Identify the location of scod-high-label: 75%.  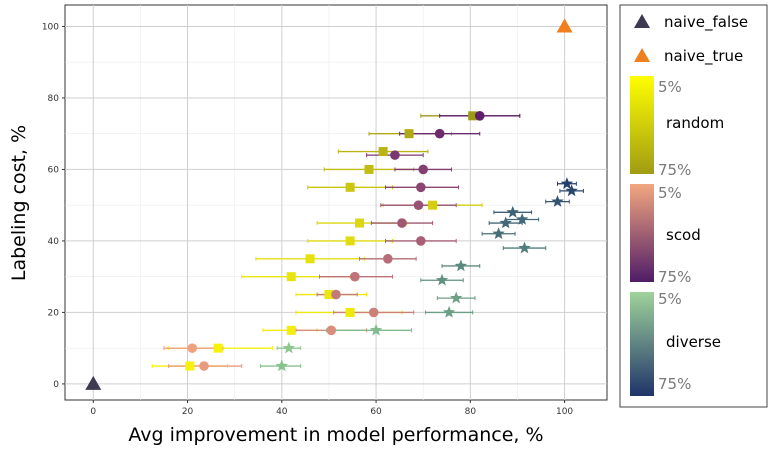
(674, 277).